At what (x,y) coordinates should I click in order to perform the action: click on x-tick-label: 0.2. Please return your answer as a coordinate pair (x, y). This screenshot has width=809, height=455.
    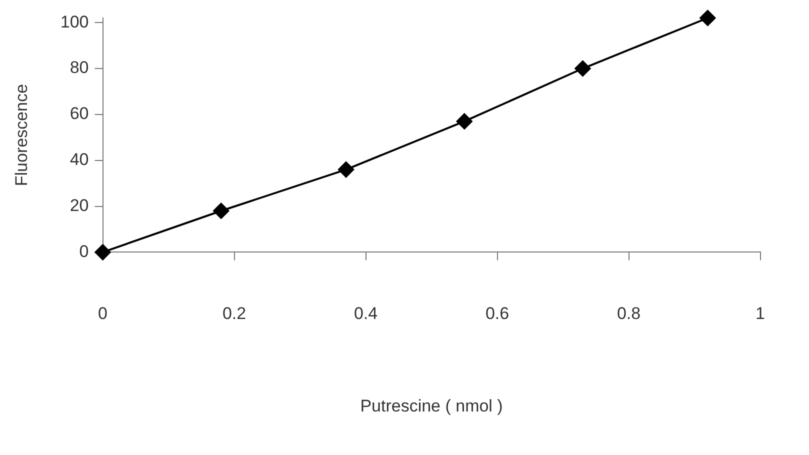
    Looking at the image, I should click on (234, 314).